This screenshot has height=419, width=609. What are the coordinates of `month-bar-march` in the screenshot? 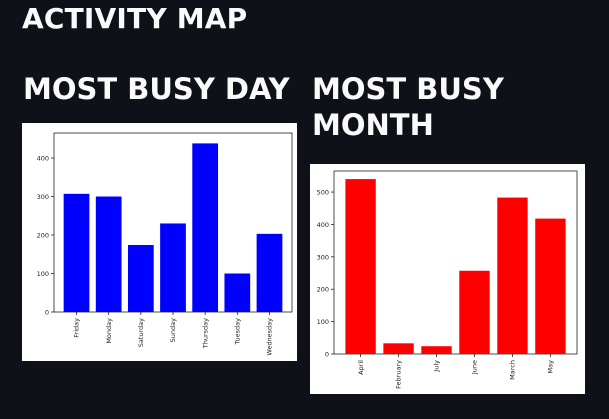 It's located at (512, 275).